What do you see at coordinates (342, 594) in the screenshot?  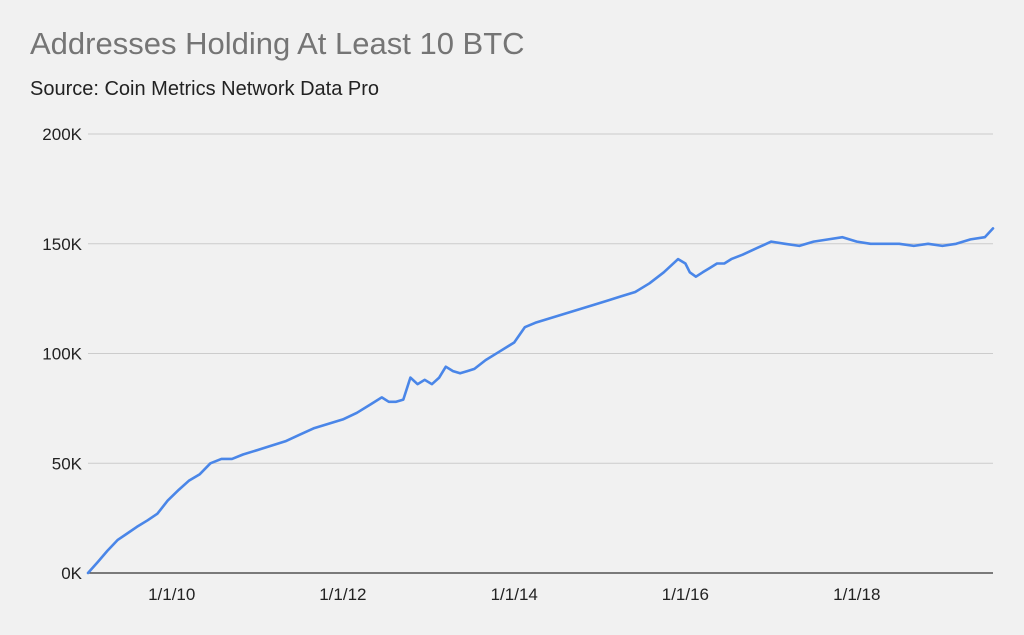 I see `x-tick-label: 1/1/12` at bounding box center [342, 594].